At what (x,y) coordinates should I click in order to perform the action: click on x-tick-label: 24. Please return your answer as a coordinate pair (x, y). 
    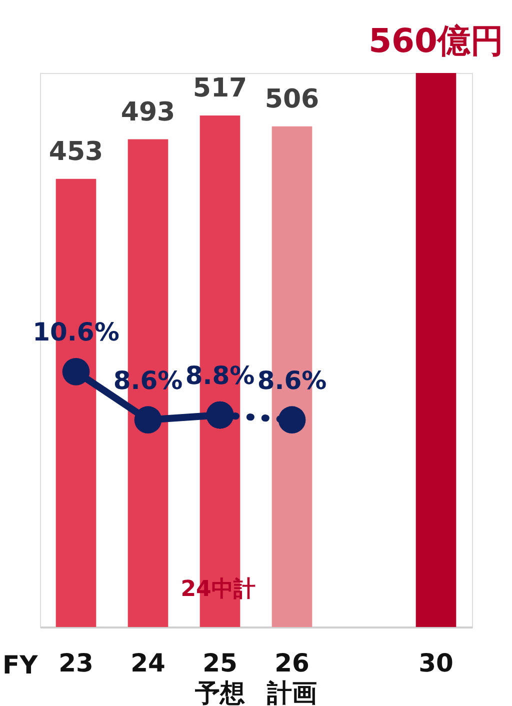
    Looking at the image, I should click on (148, 663).